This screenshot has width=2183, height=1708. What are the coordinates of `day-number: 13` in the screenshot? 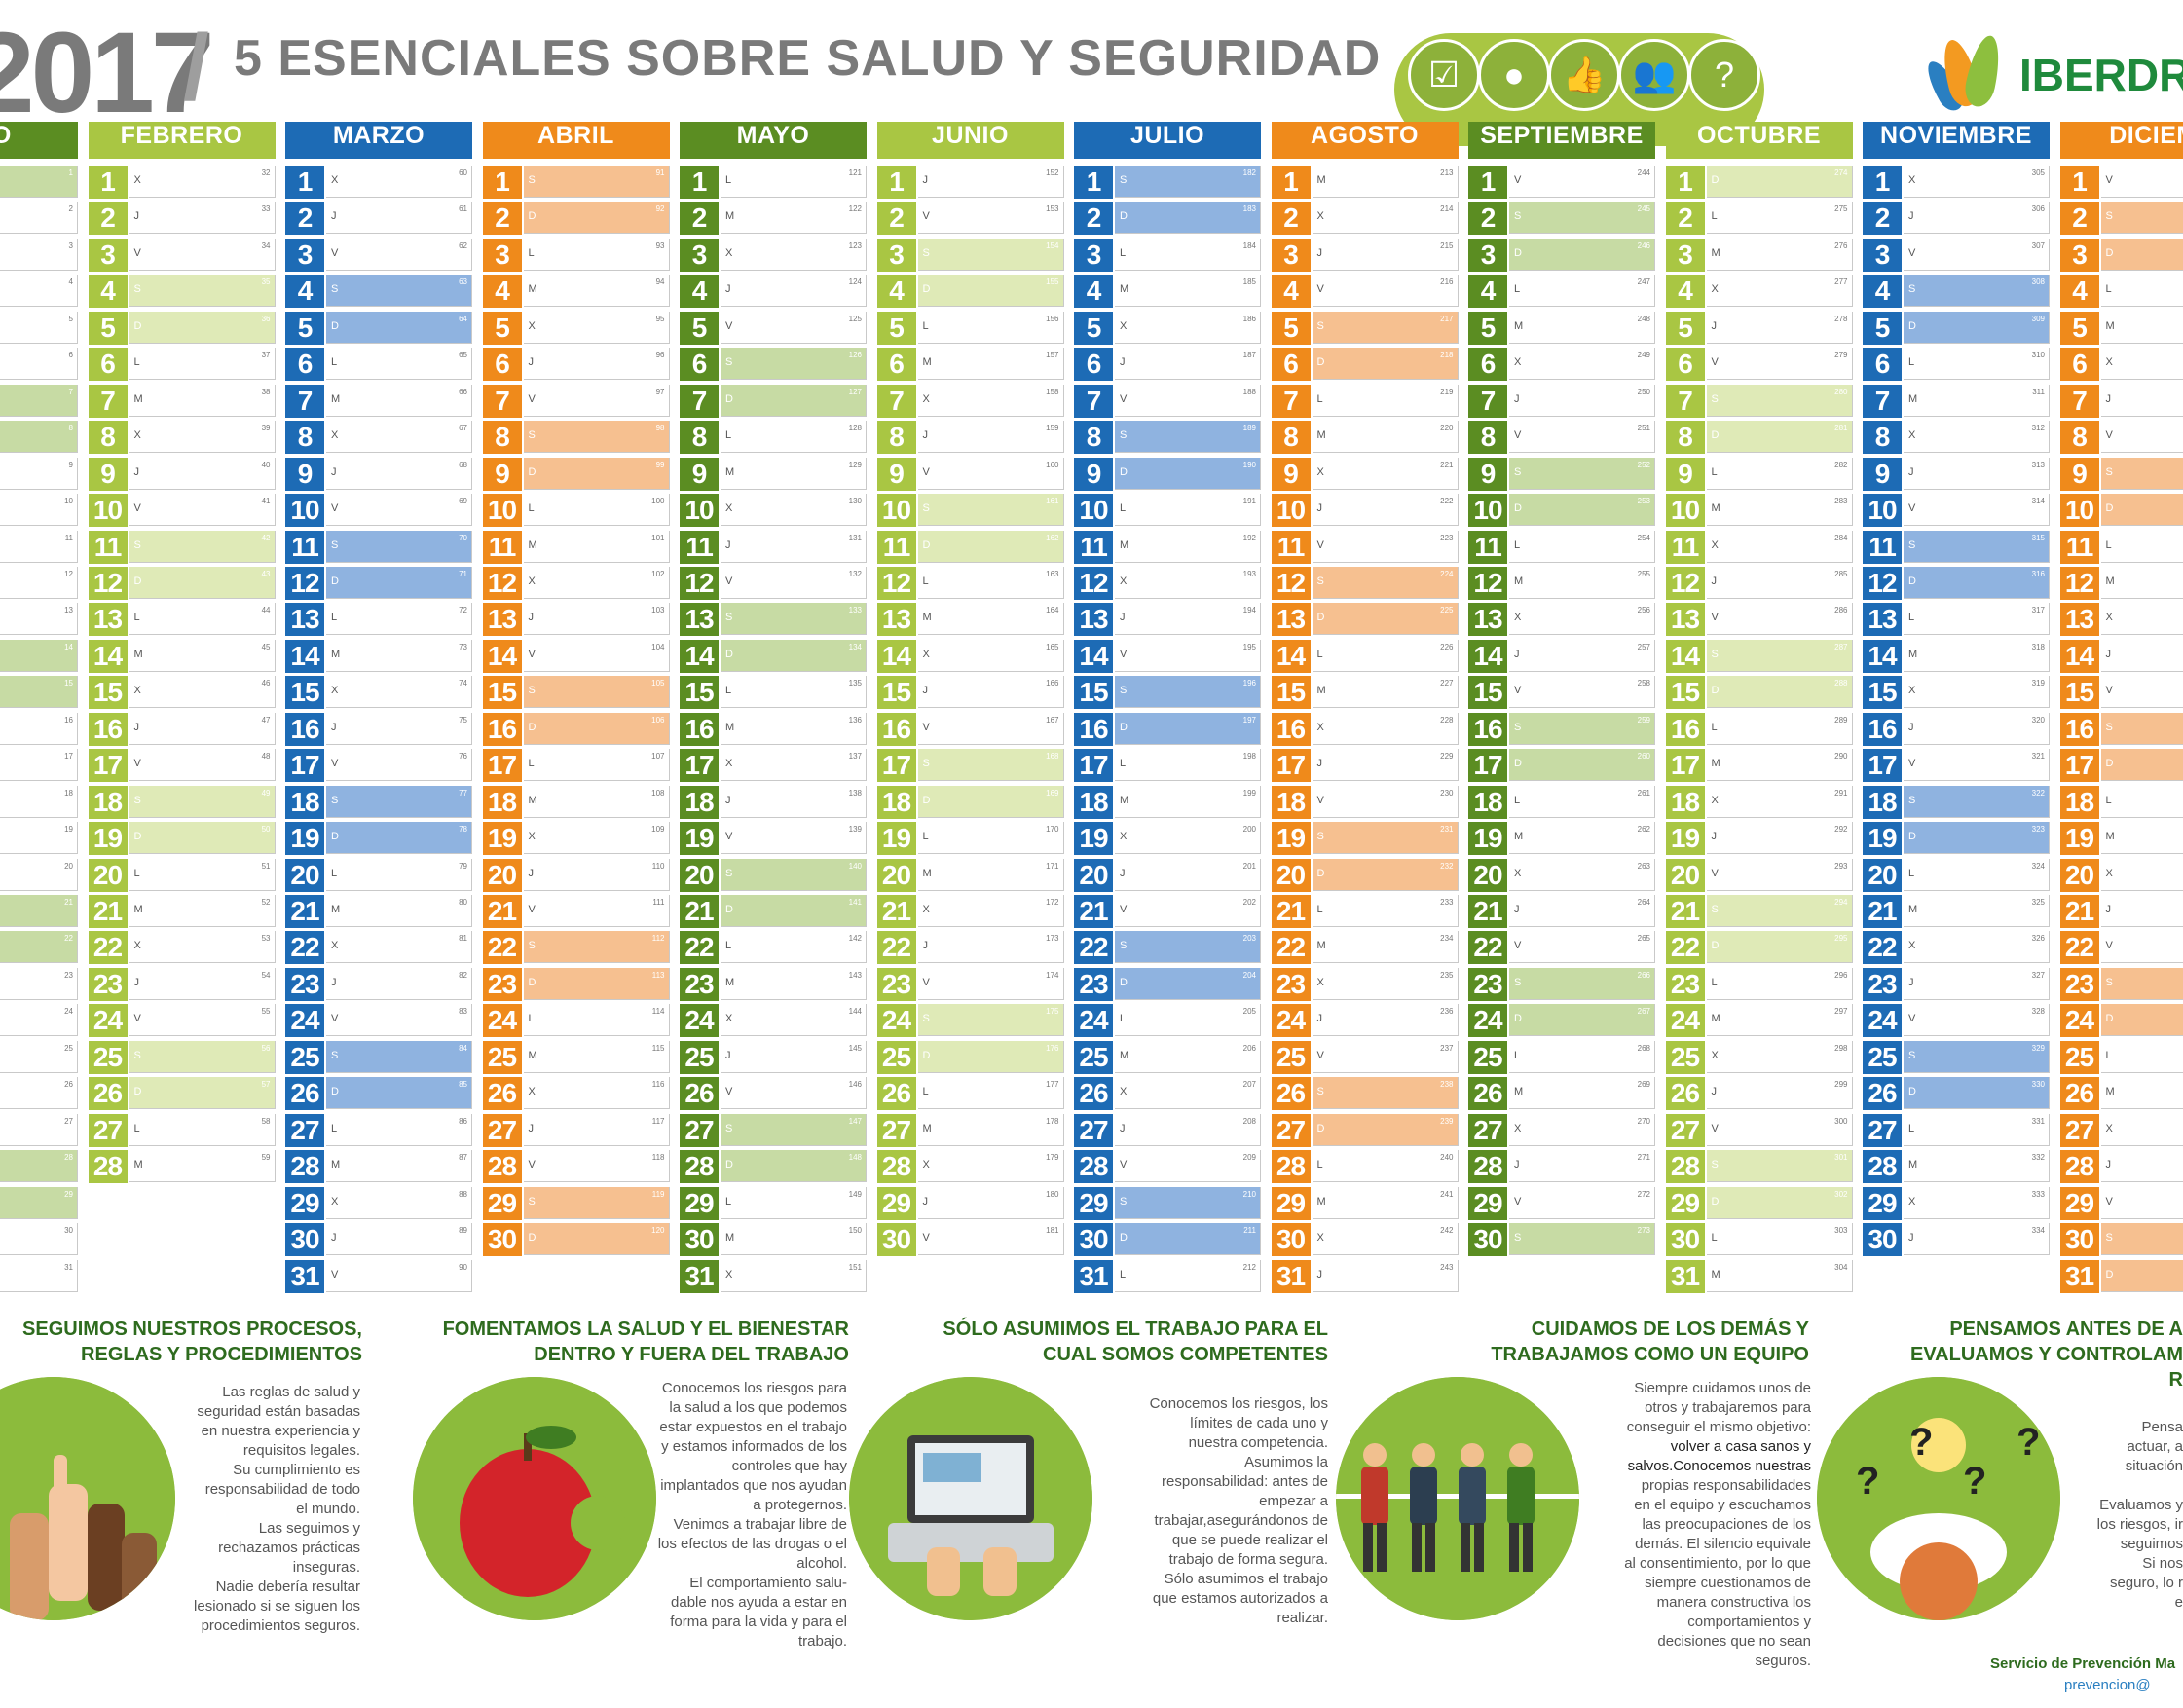 It's located at (1487, 620).